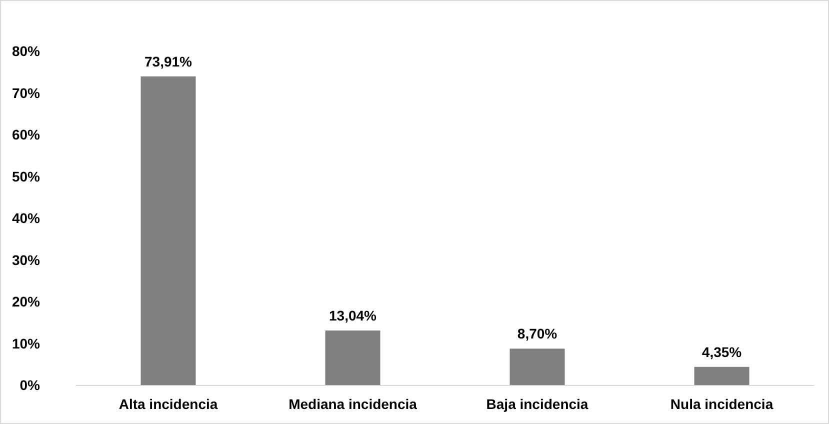  Describe the element at coordinates (26, 92) in the screenshot. I see `y-tick-label: 70%` at that location.